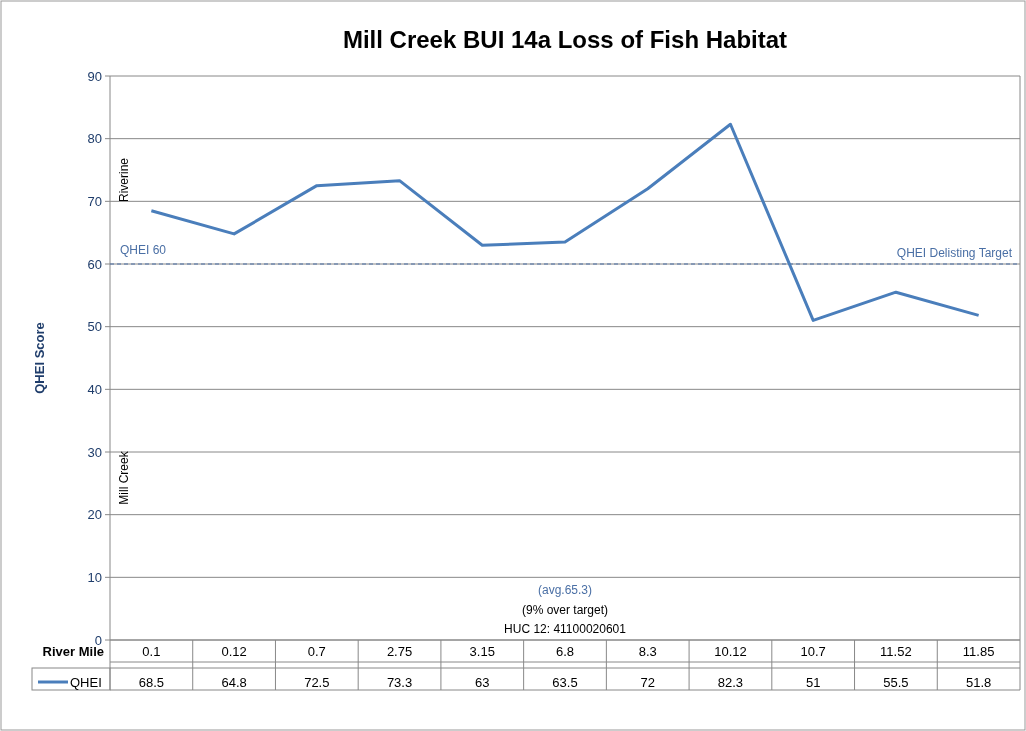 This screenshot has height=731, width=1026. Describe the element at coordinates (399, 651) in the screenshot. I see `x-tick-label: 2.75` at that location.